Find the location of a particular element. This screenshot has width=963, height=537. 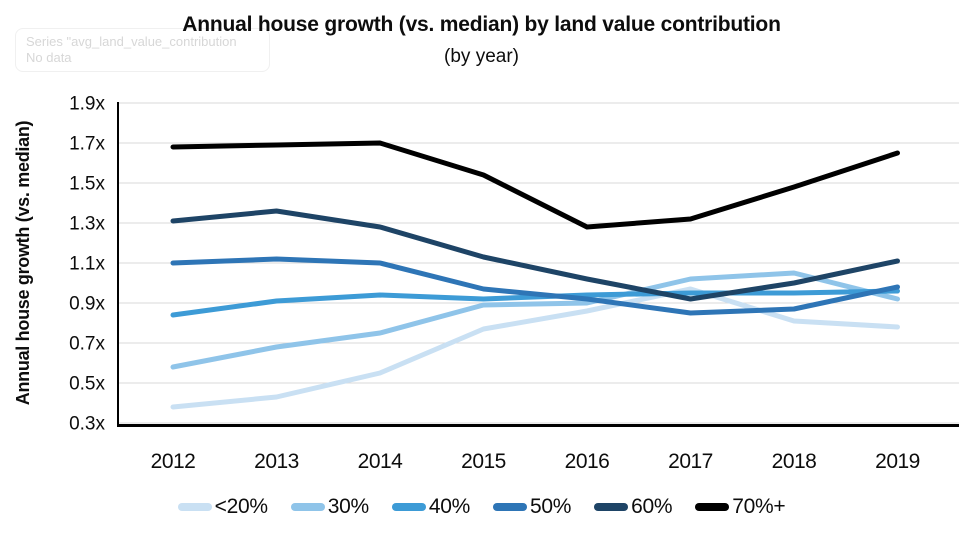

x-tick-label: 2016 is located at coordinates (587, 461).